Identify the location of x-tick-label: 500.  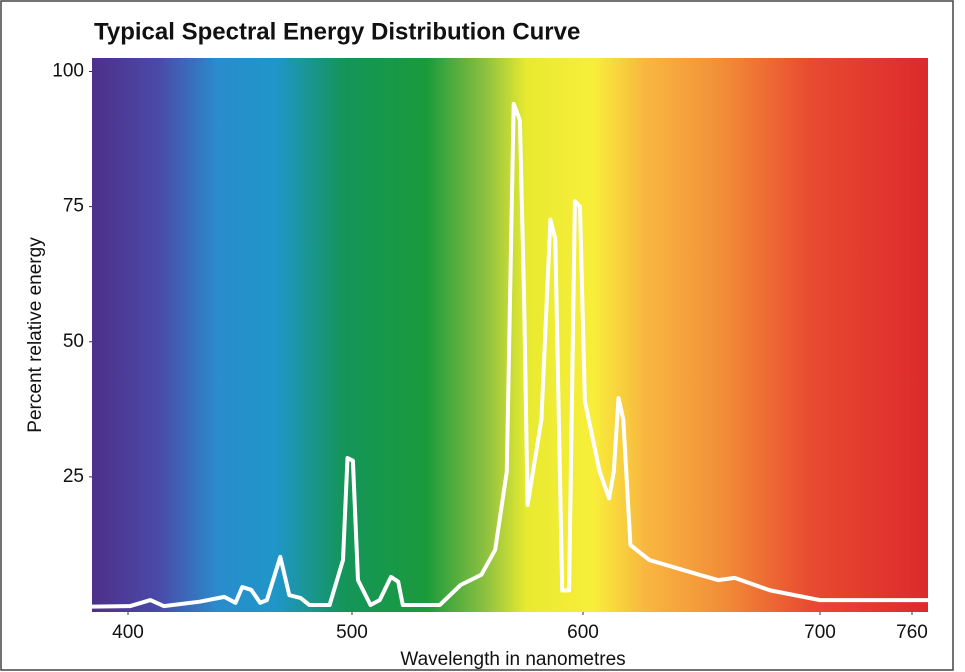
(352, 632).